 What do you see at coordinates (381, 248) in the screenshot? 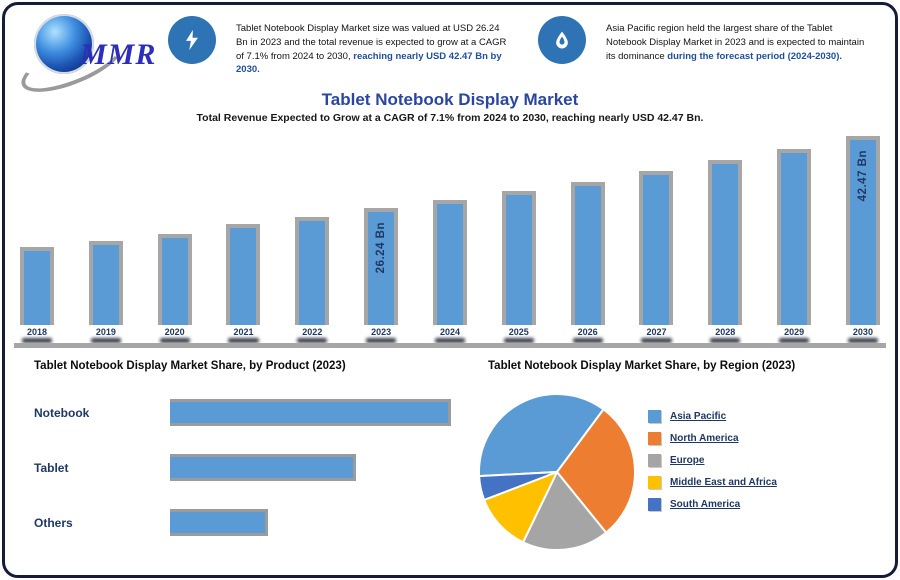
I see `bar-value-label: 26.24 Bn` at bounding box center [381, 248].